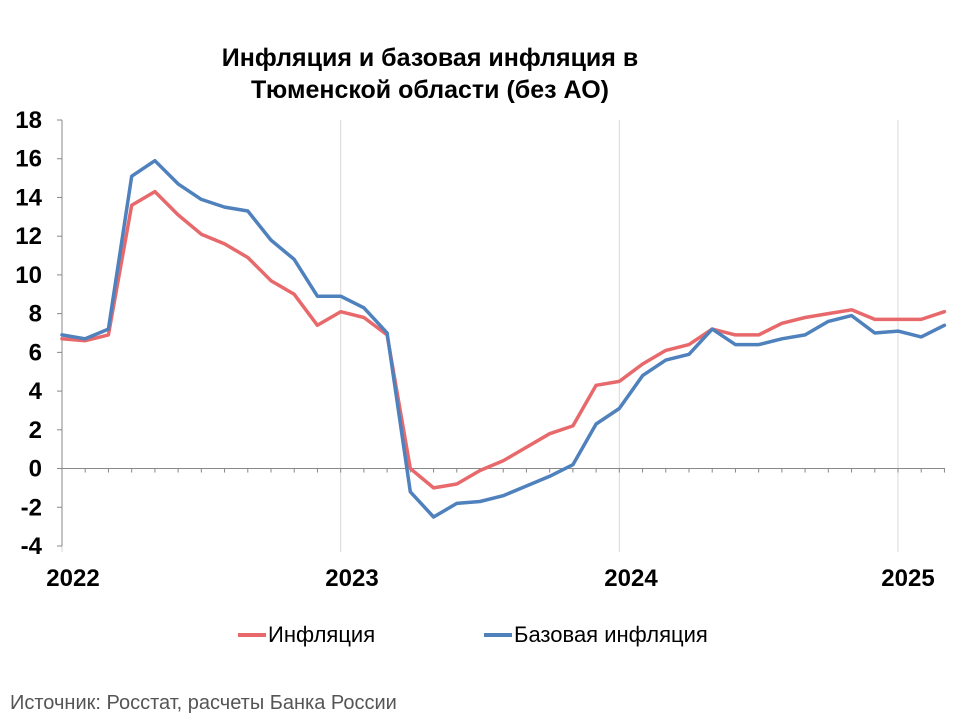  What do you see at coordinates (611, 634) in the screenshot?
I see `legend-label-core-inflation: Базовая инфляция` at bounding box center [611, 634].